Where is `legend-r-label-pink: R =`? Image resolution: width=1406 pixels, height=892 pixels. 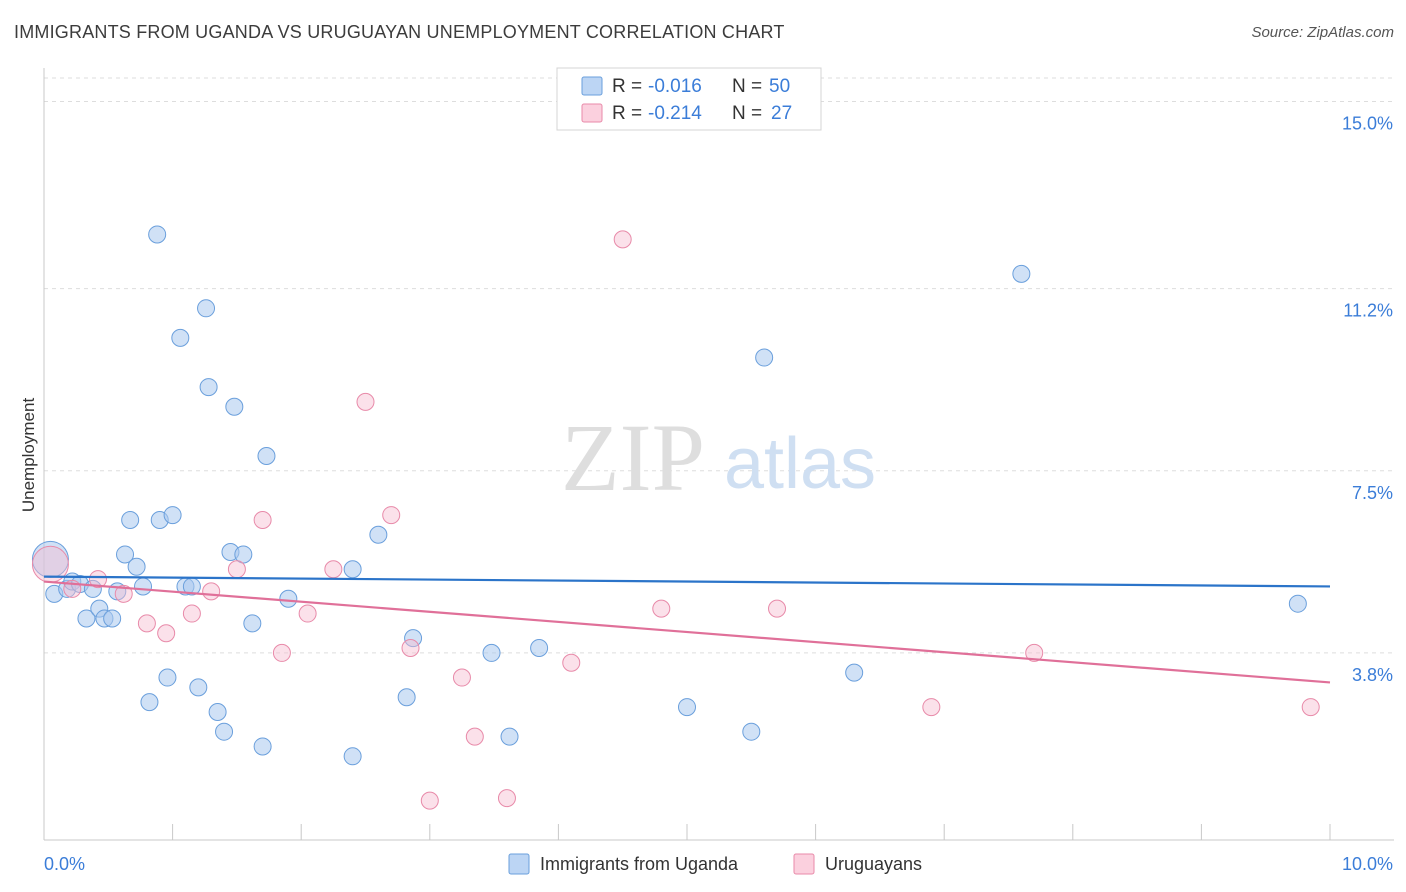 legend-r-label-pink: R = is located at coordinates (627, 113).